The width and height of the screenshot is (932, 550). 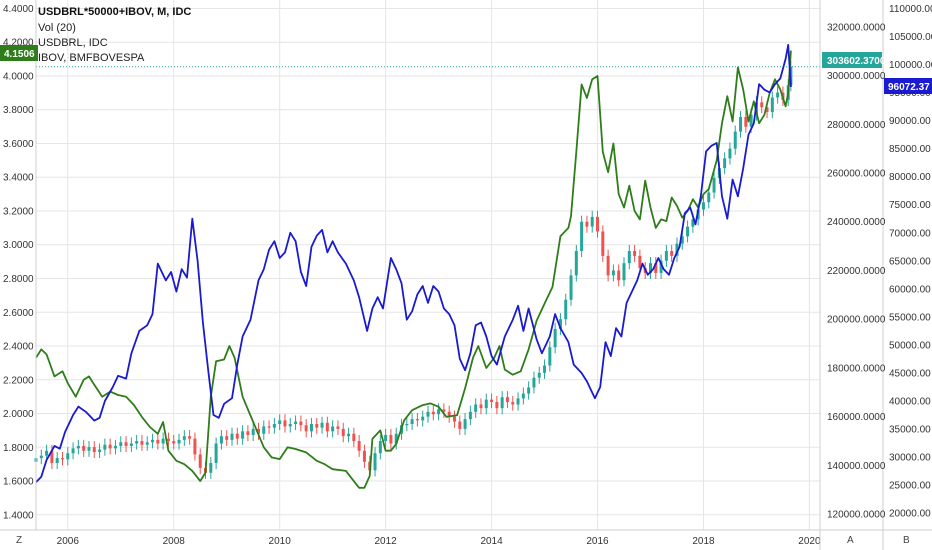 I want to click on y-mid-tick-label: 220000.0000, so click(x=856, y=271).